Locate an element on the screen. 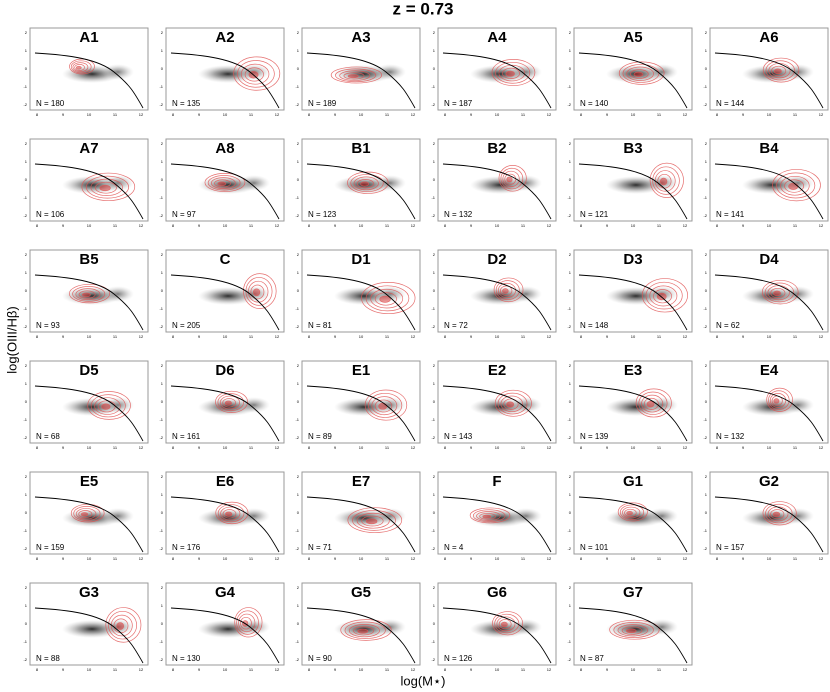 The width and height of the screenshot is (830, 692). x-axis-label: log(M⋆) is located at coordinates (423, 680).